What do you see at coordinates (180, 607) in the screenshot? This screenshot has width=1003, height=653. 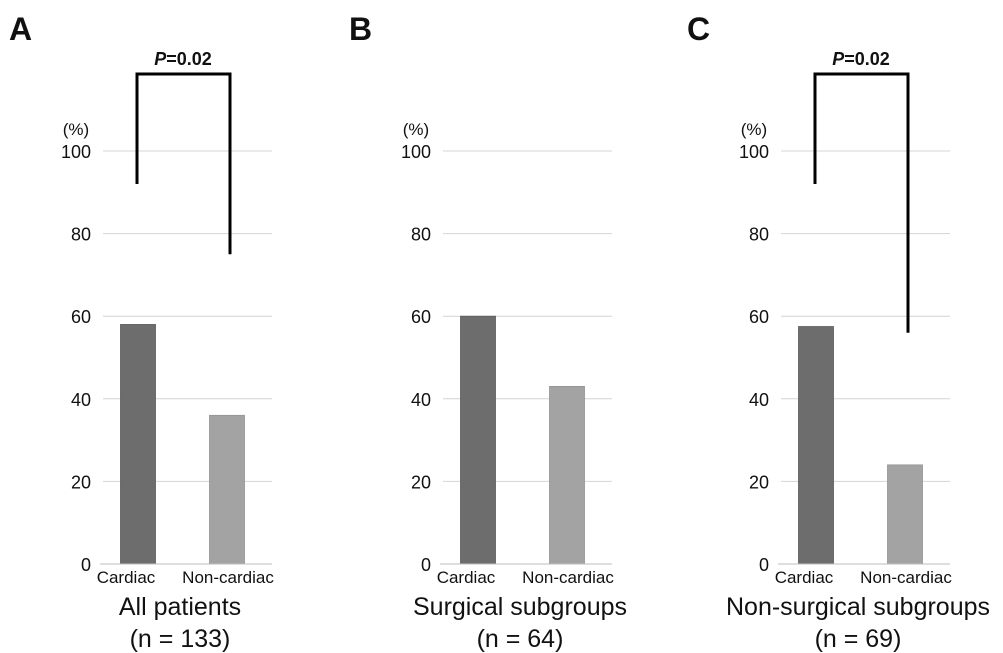 I see `subgroup-label: All patients` at bounding box center [180, 607].